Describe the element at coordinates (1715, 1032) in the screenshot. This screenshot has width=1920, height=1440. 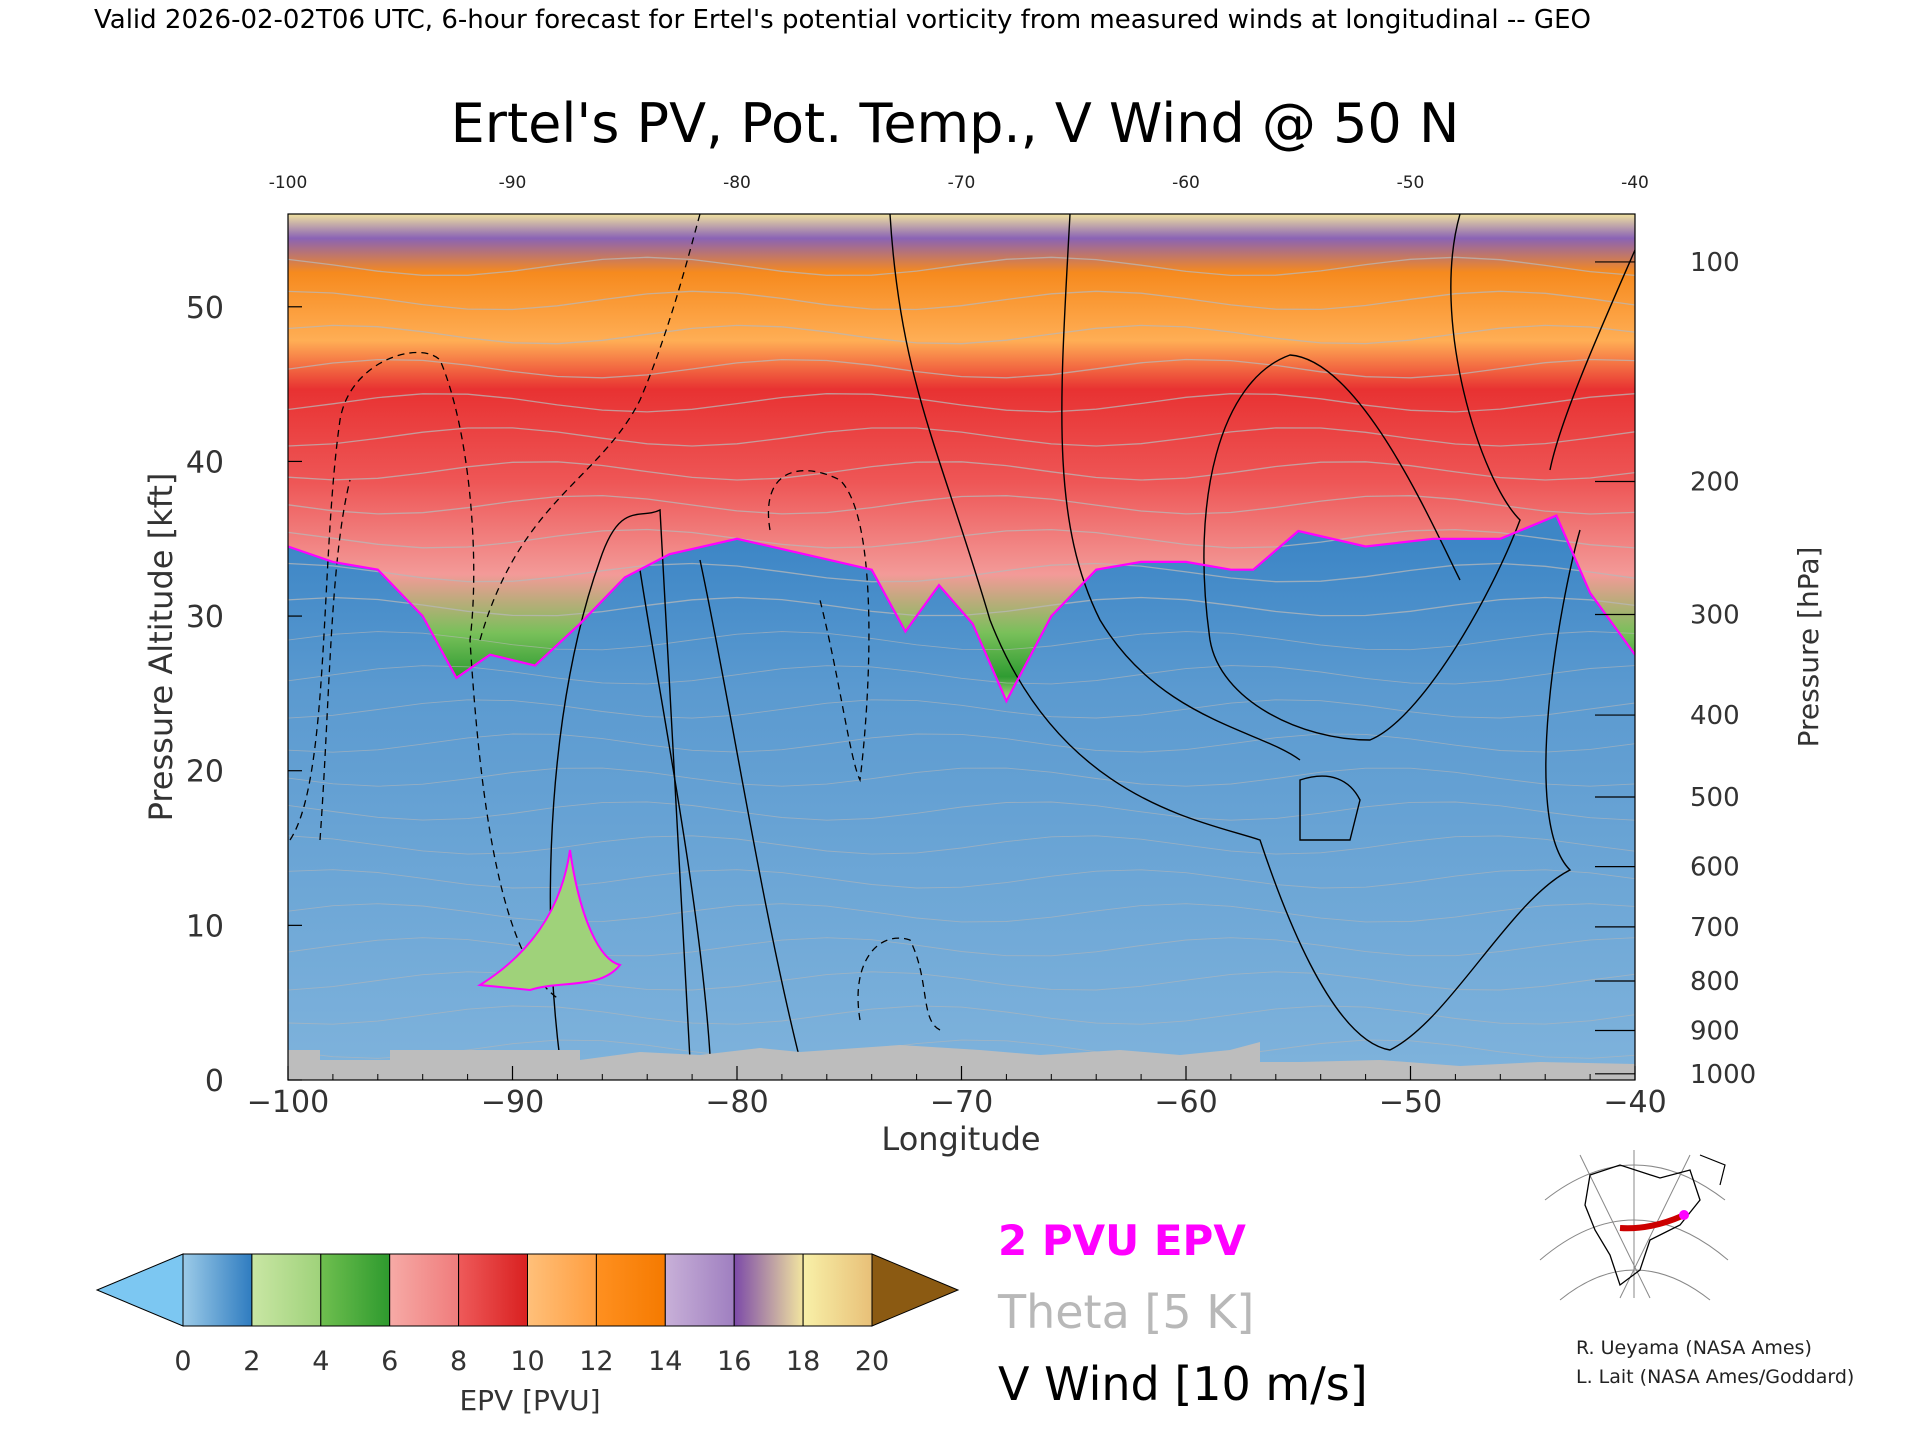
I see `pressure-tick-label: 900` at that location.